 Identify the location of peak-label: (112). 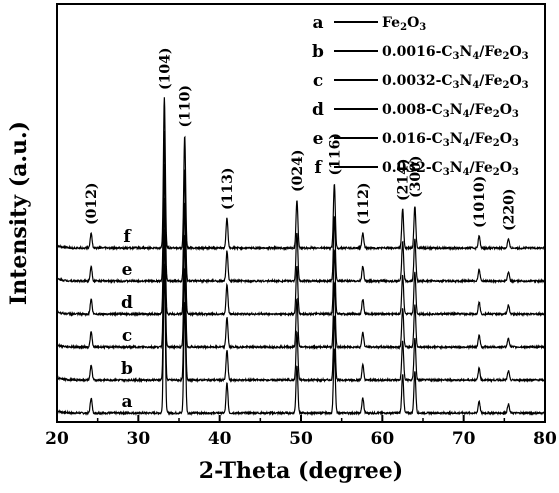
(364, 204).